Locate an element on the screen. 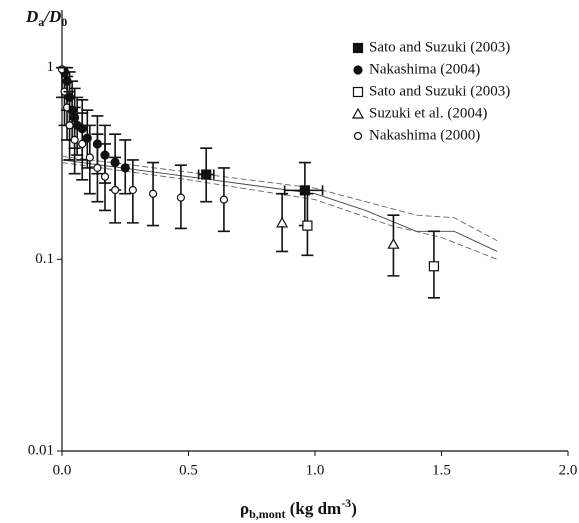 The width and height of the screenshot is (579, 523). x-label-part: ρ is located at coordinates (244, 508).